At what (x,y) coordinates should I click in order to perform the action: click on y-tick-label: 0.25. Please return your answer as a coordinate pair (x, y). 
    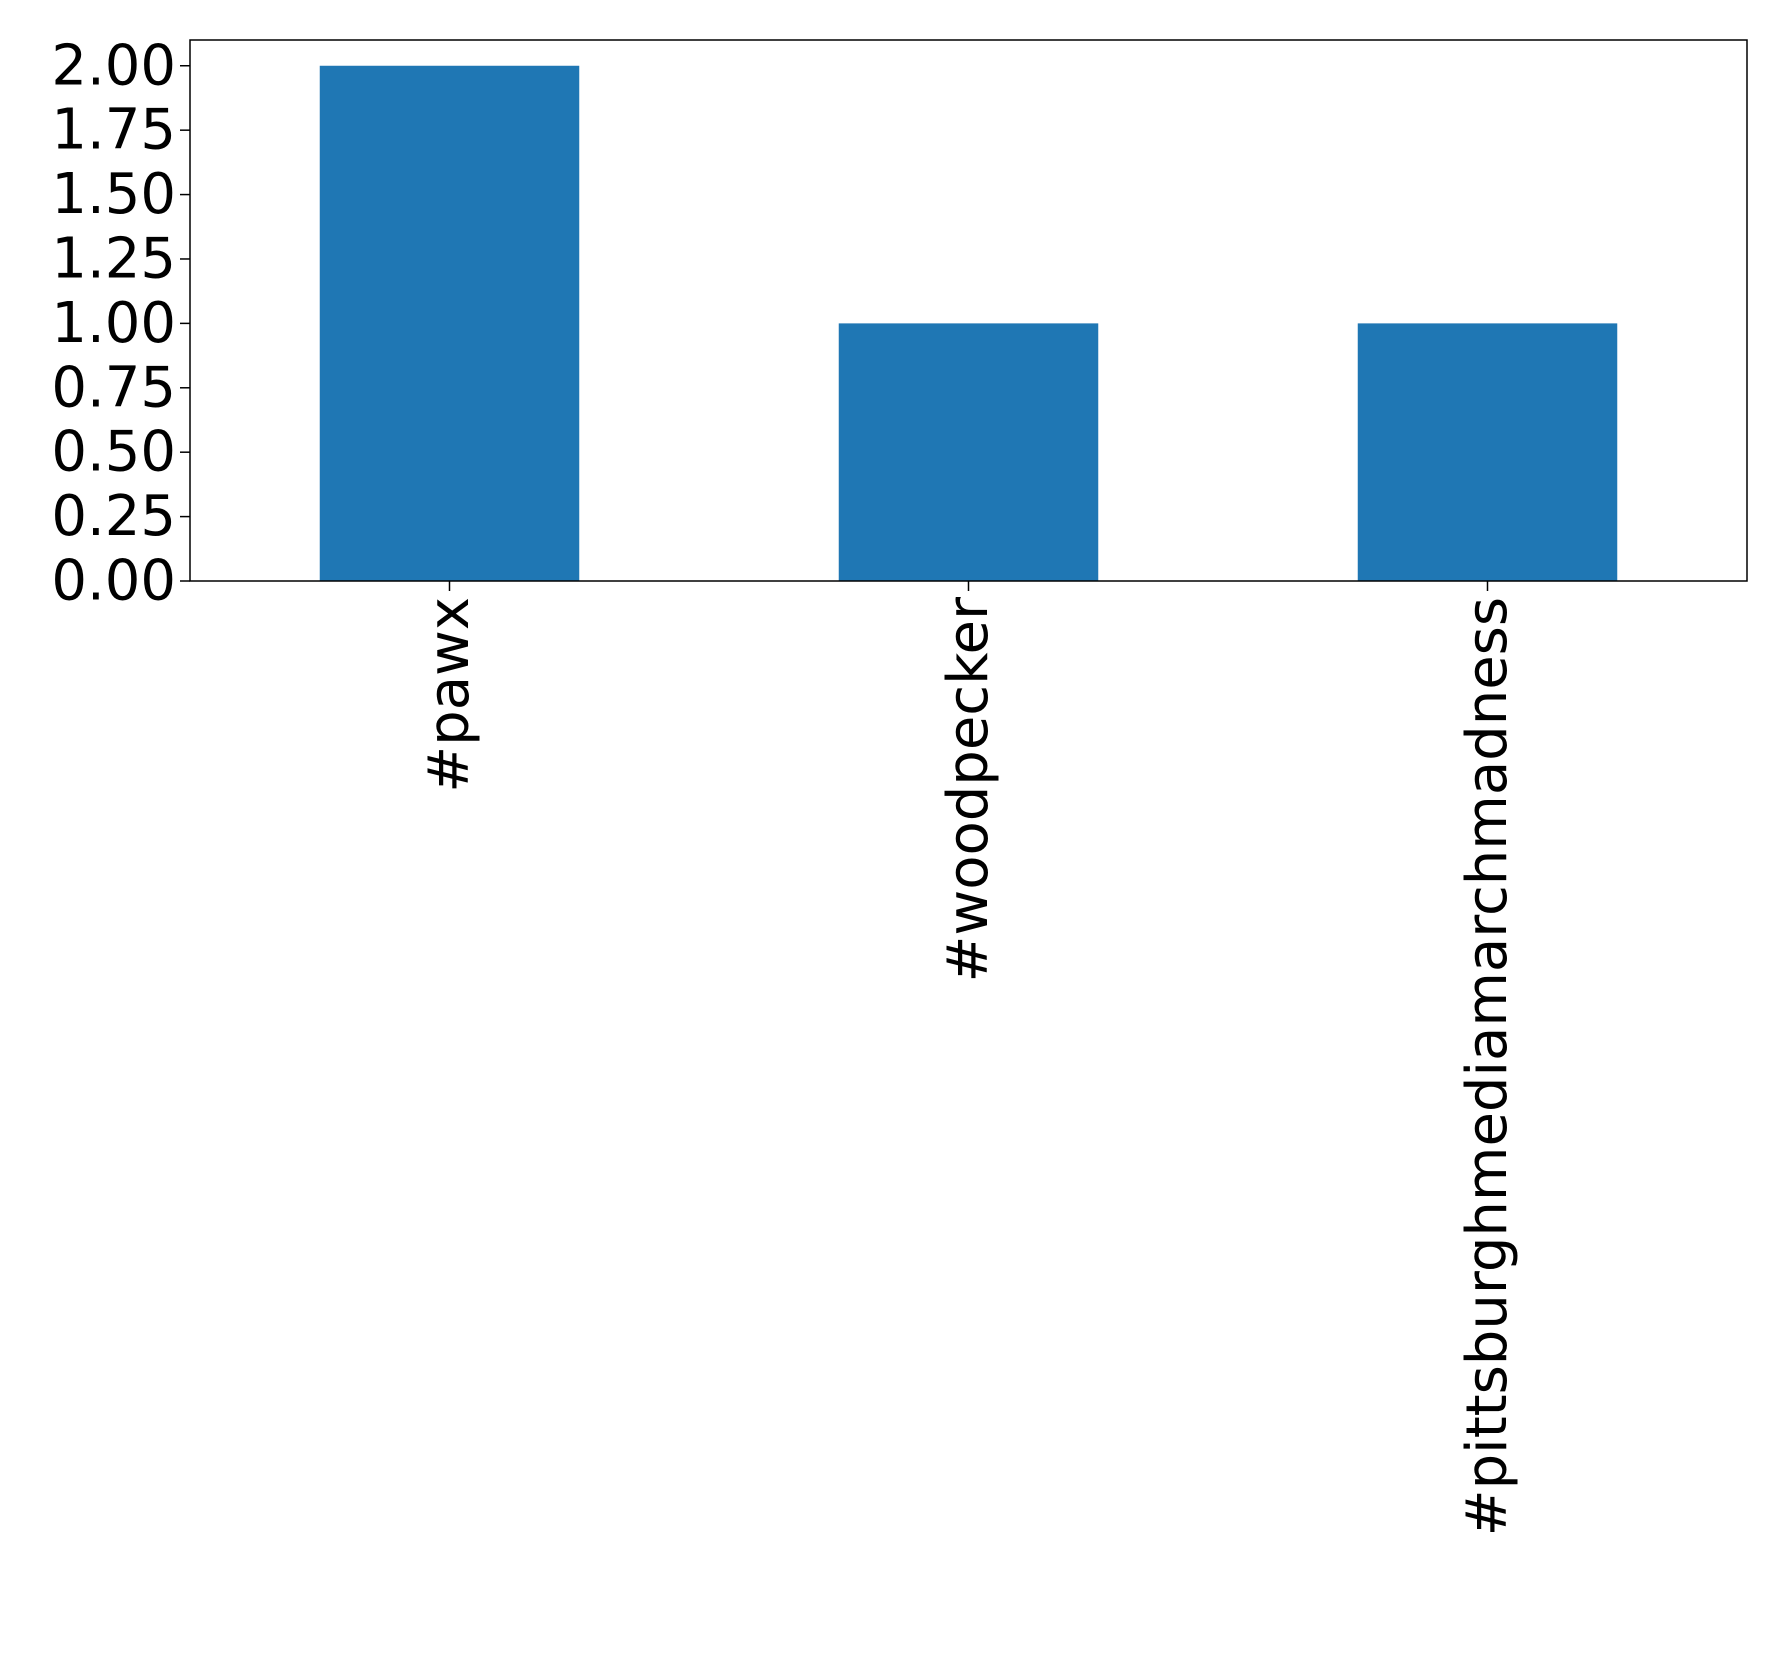
    Looking at the image, I should click on (113, 516).